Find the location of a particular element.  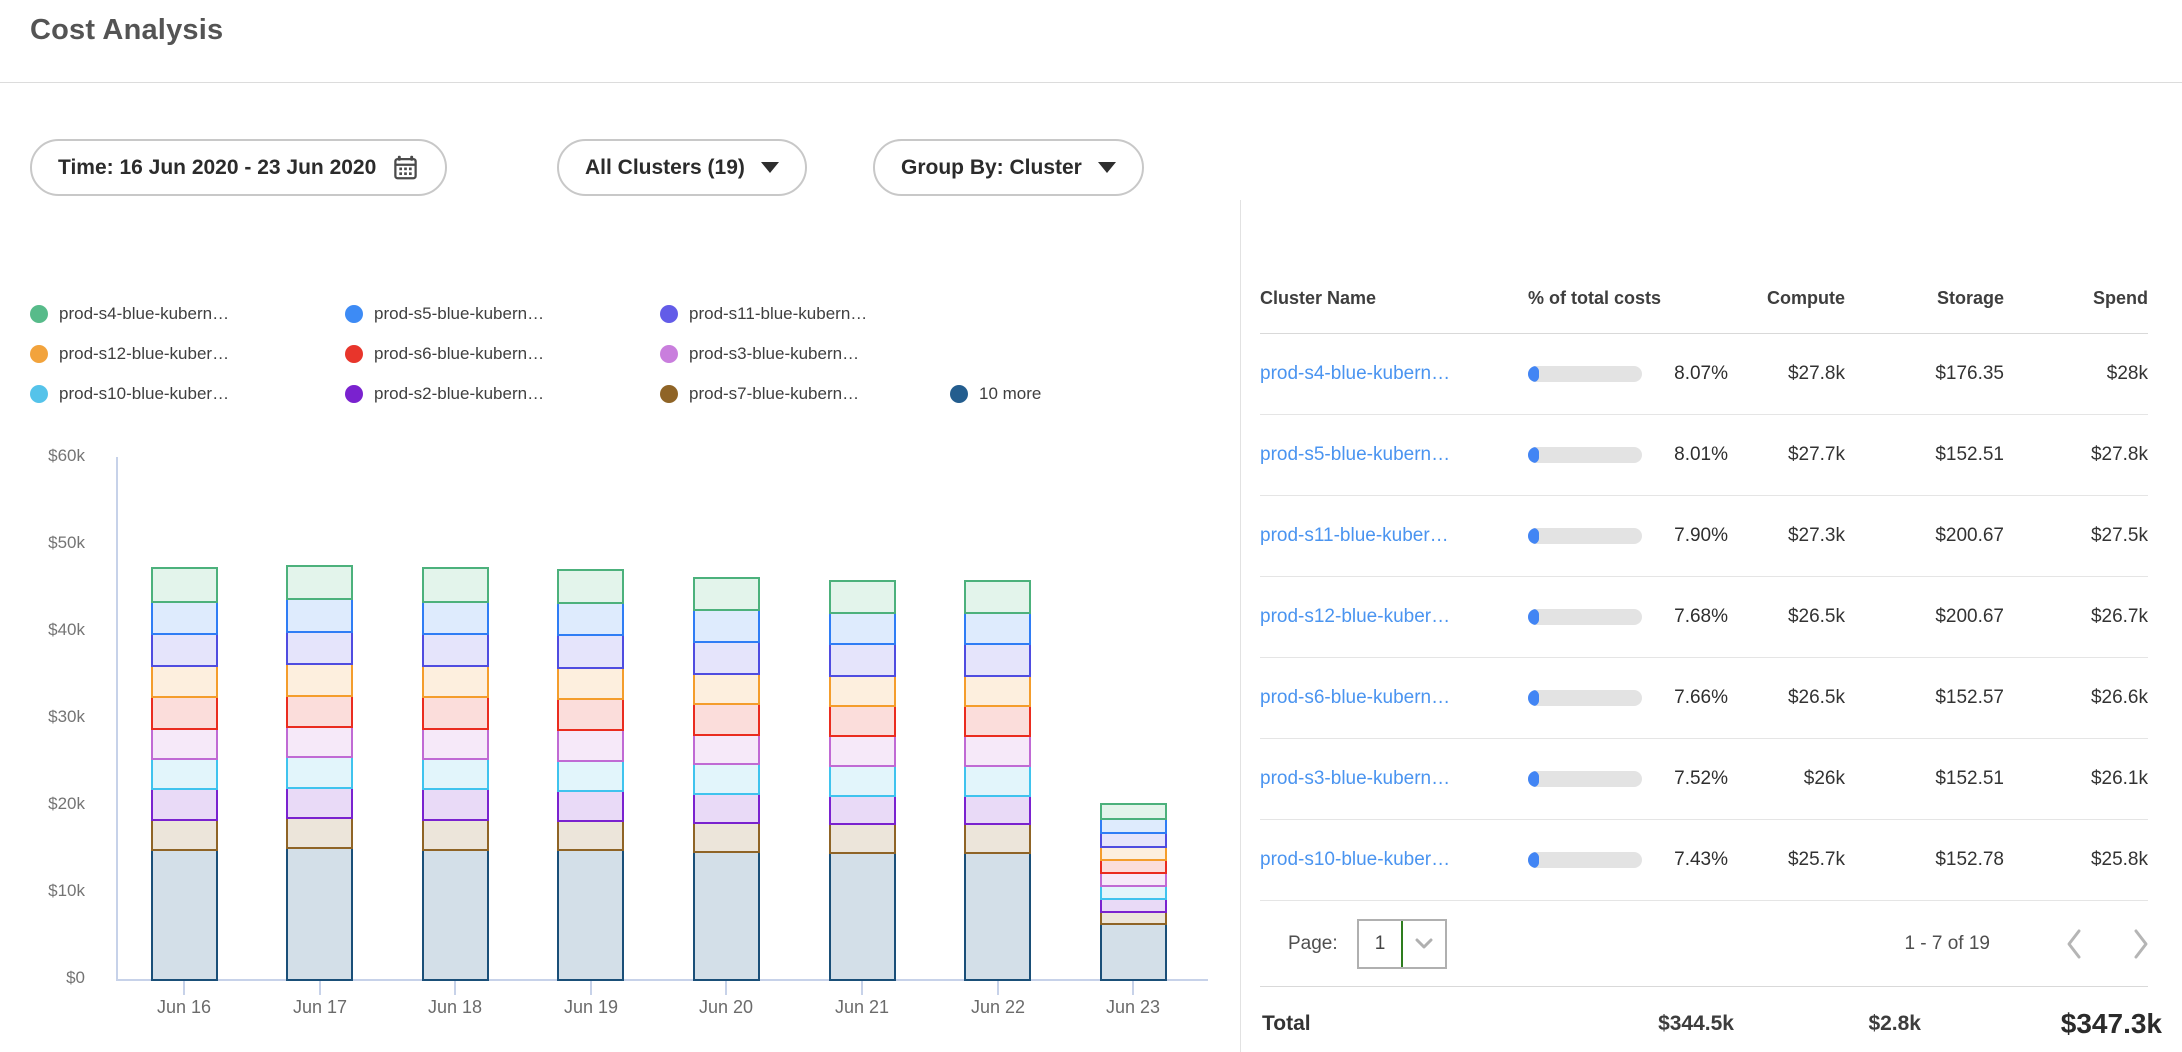

prev-page-button is located at coordinates (2074, 944).